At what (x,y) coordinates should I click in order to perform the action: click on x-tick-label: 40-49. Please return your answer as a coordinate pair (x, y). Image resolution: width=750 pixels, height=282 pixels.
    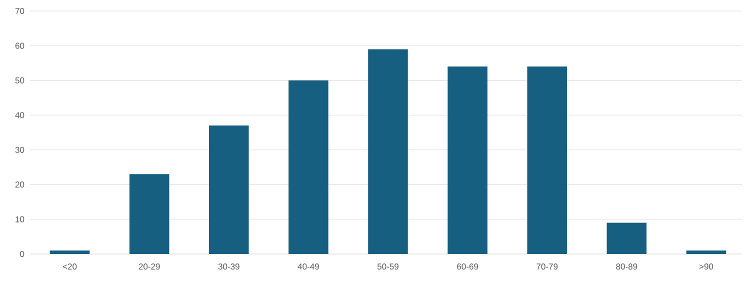
    Looking at the image, I should click on (308, 267).